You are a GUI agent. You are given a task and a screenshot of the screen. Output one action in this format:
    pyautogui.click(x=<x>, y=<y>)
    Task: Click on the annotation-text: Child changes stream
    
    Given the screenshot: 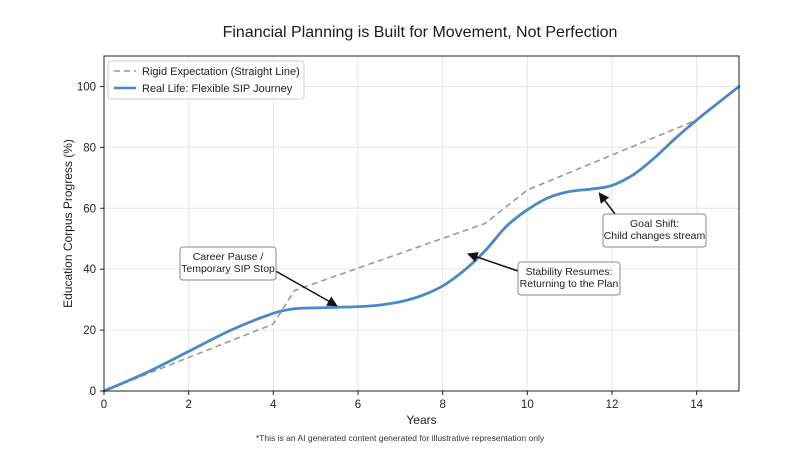 What is the action you would take?
    pyautogui.click(x=655, y=236)
    